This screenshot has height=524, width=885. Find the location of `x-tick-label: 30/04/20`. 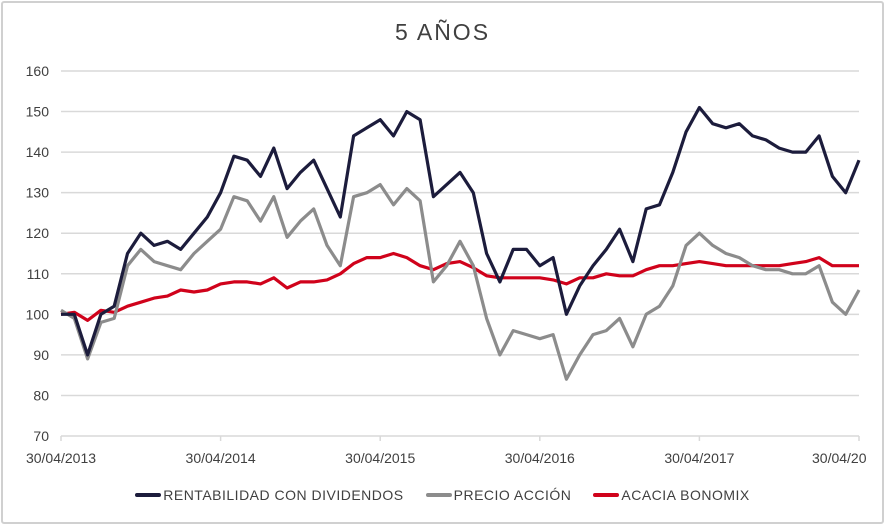

x-tick-label: 30/04/20 is located at coordinates (839, 458).